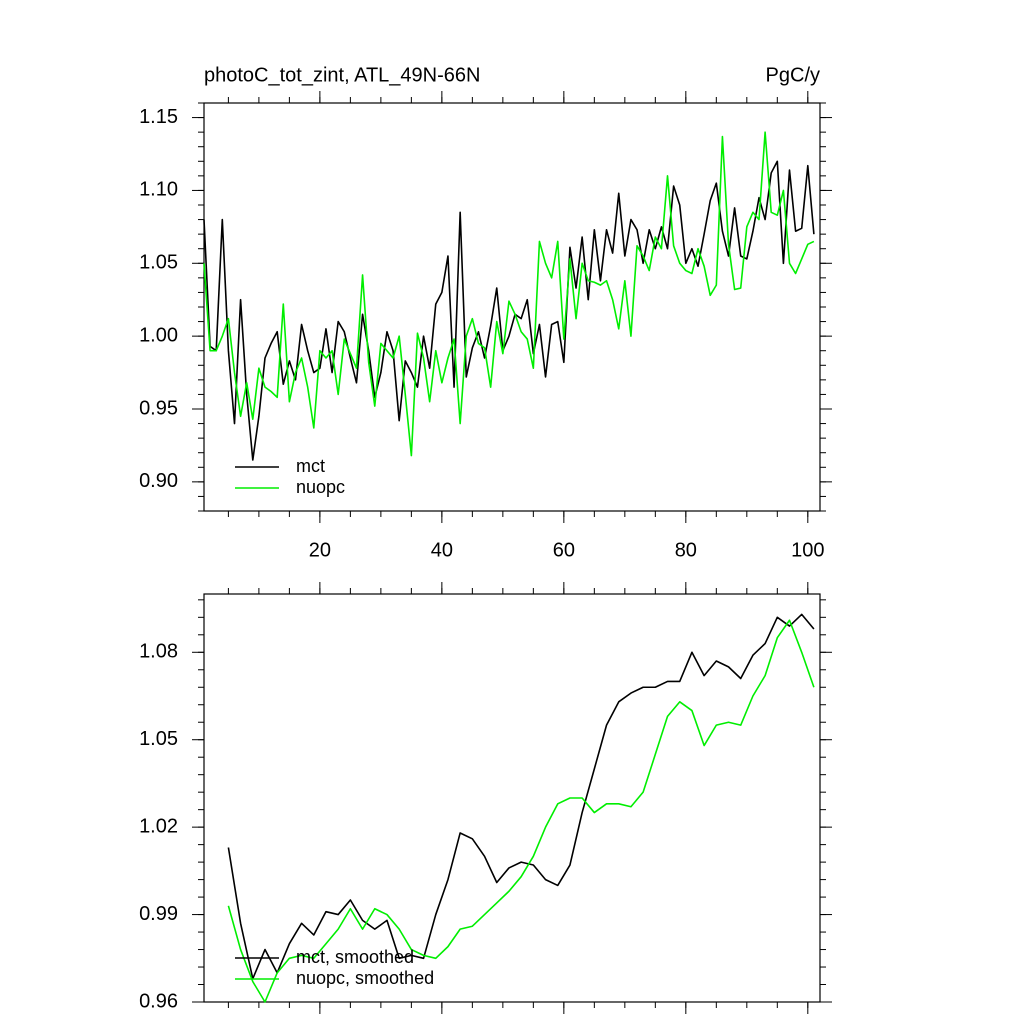  I want to click on legend-label: mct, so click(310, 466).